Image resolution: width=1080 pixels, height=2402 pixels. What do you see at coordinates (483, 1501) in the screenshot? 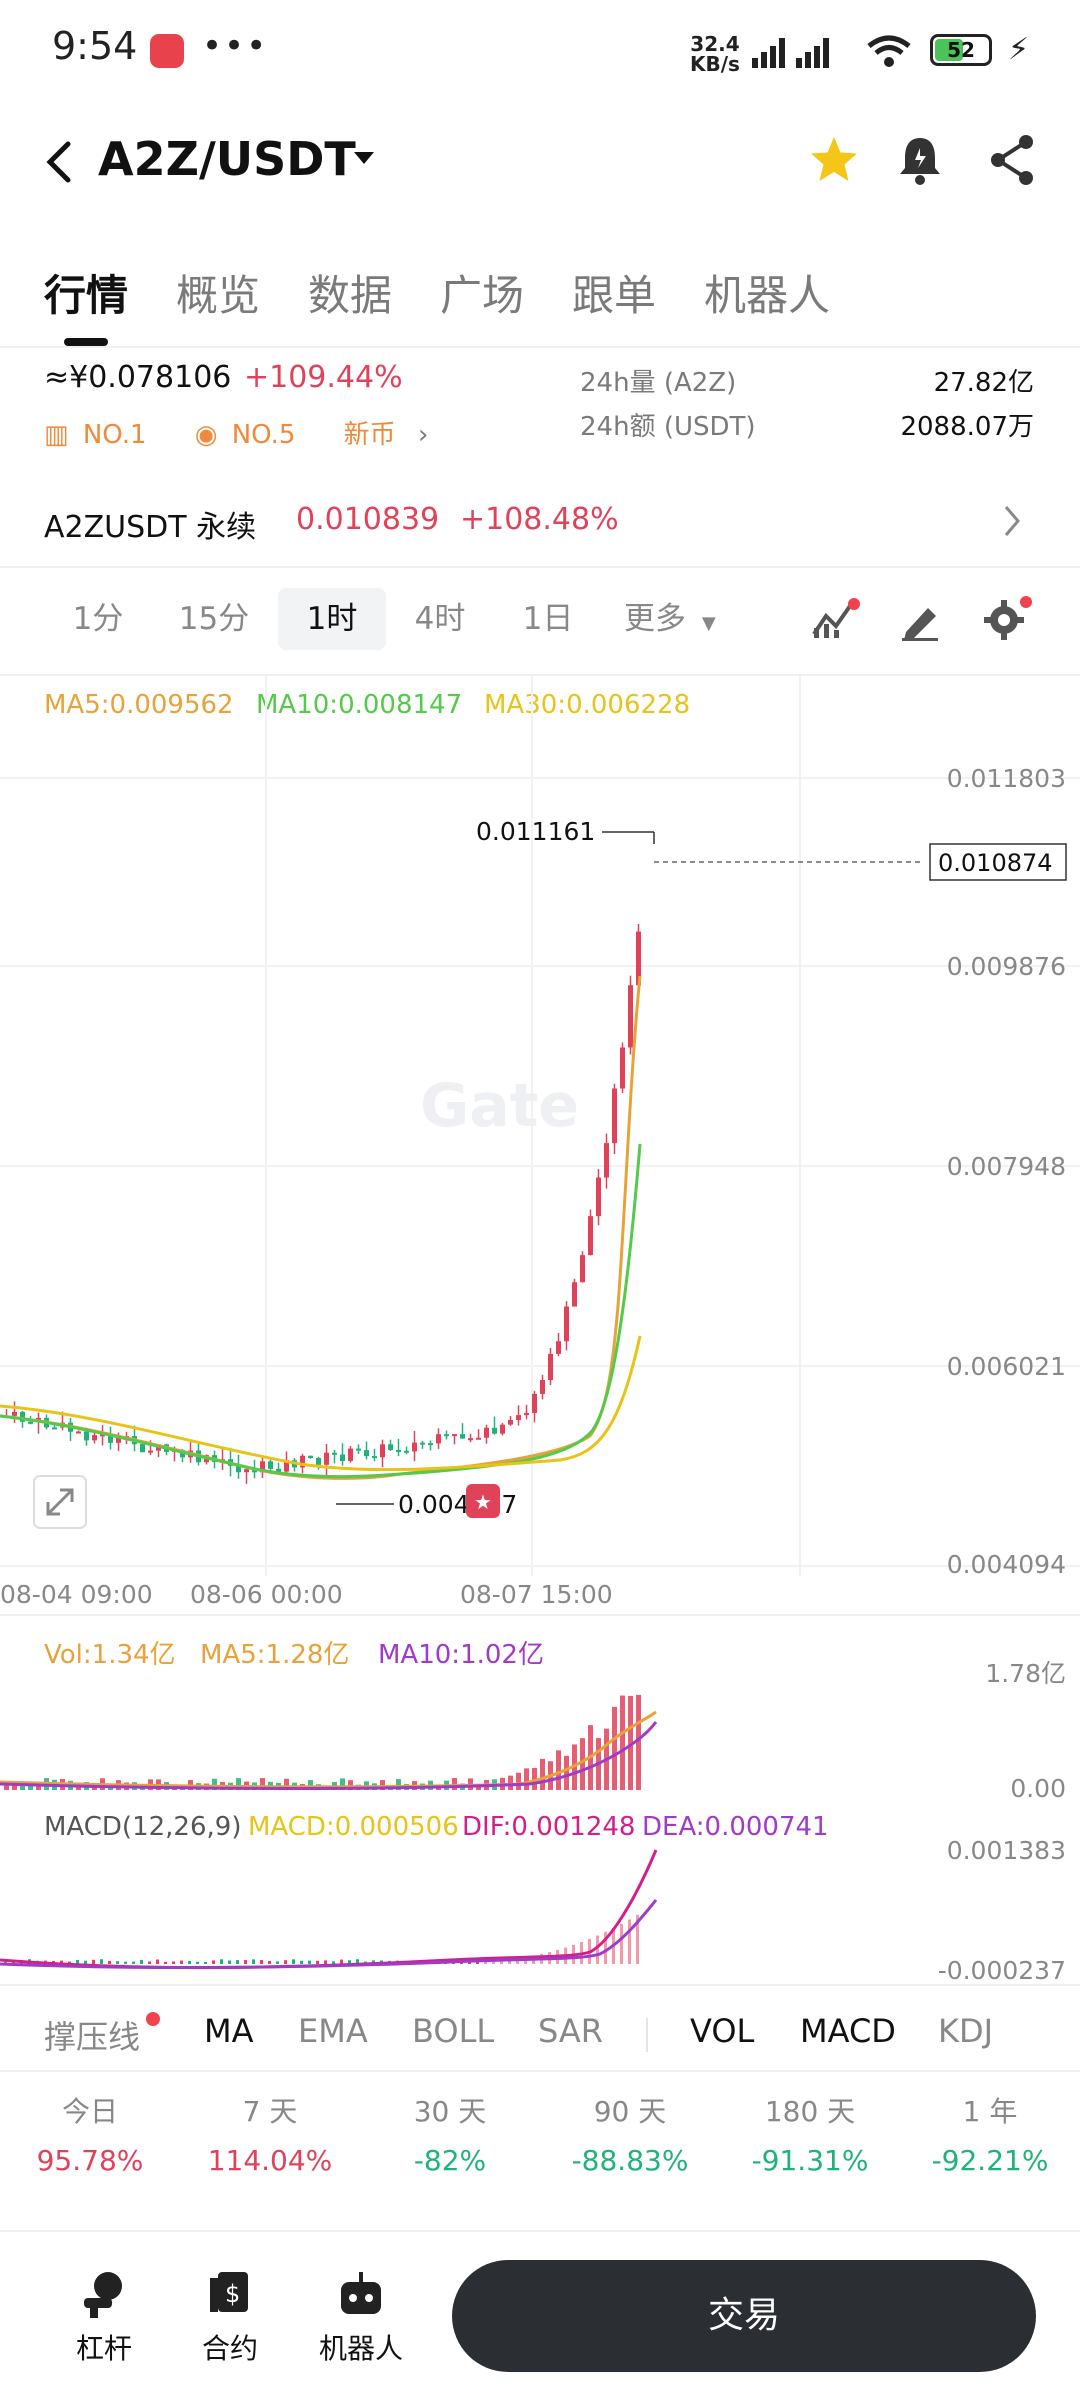
I see `trade-marker-icon` at bounding box center [483, 1501].